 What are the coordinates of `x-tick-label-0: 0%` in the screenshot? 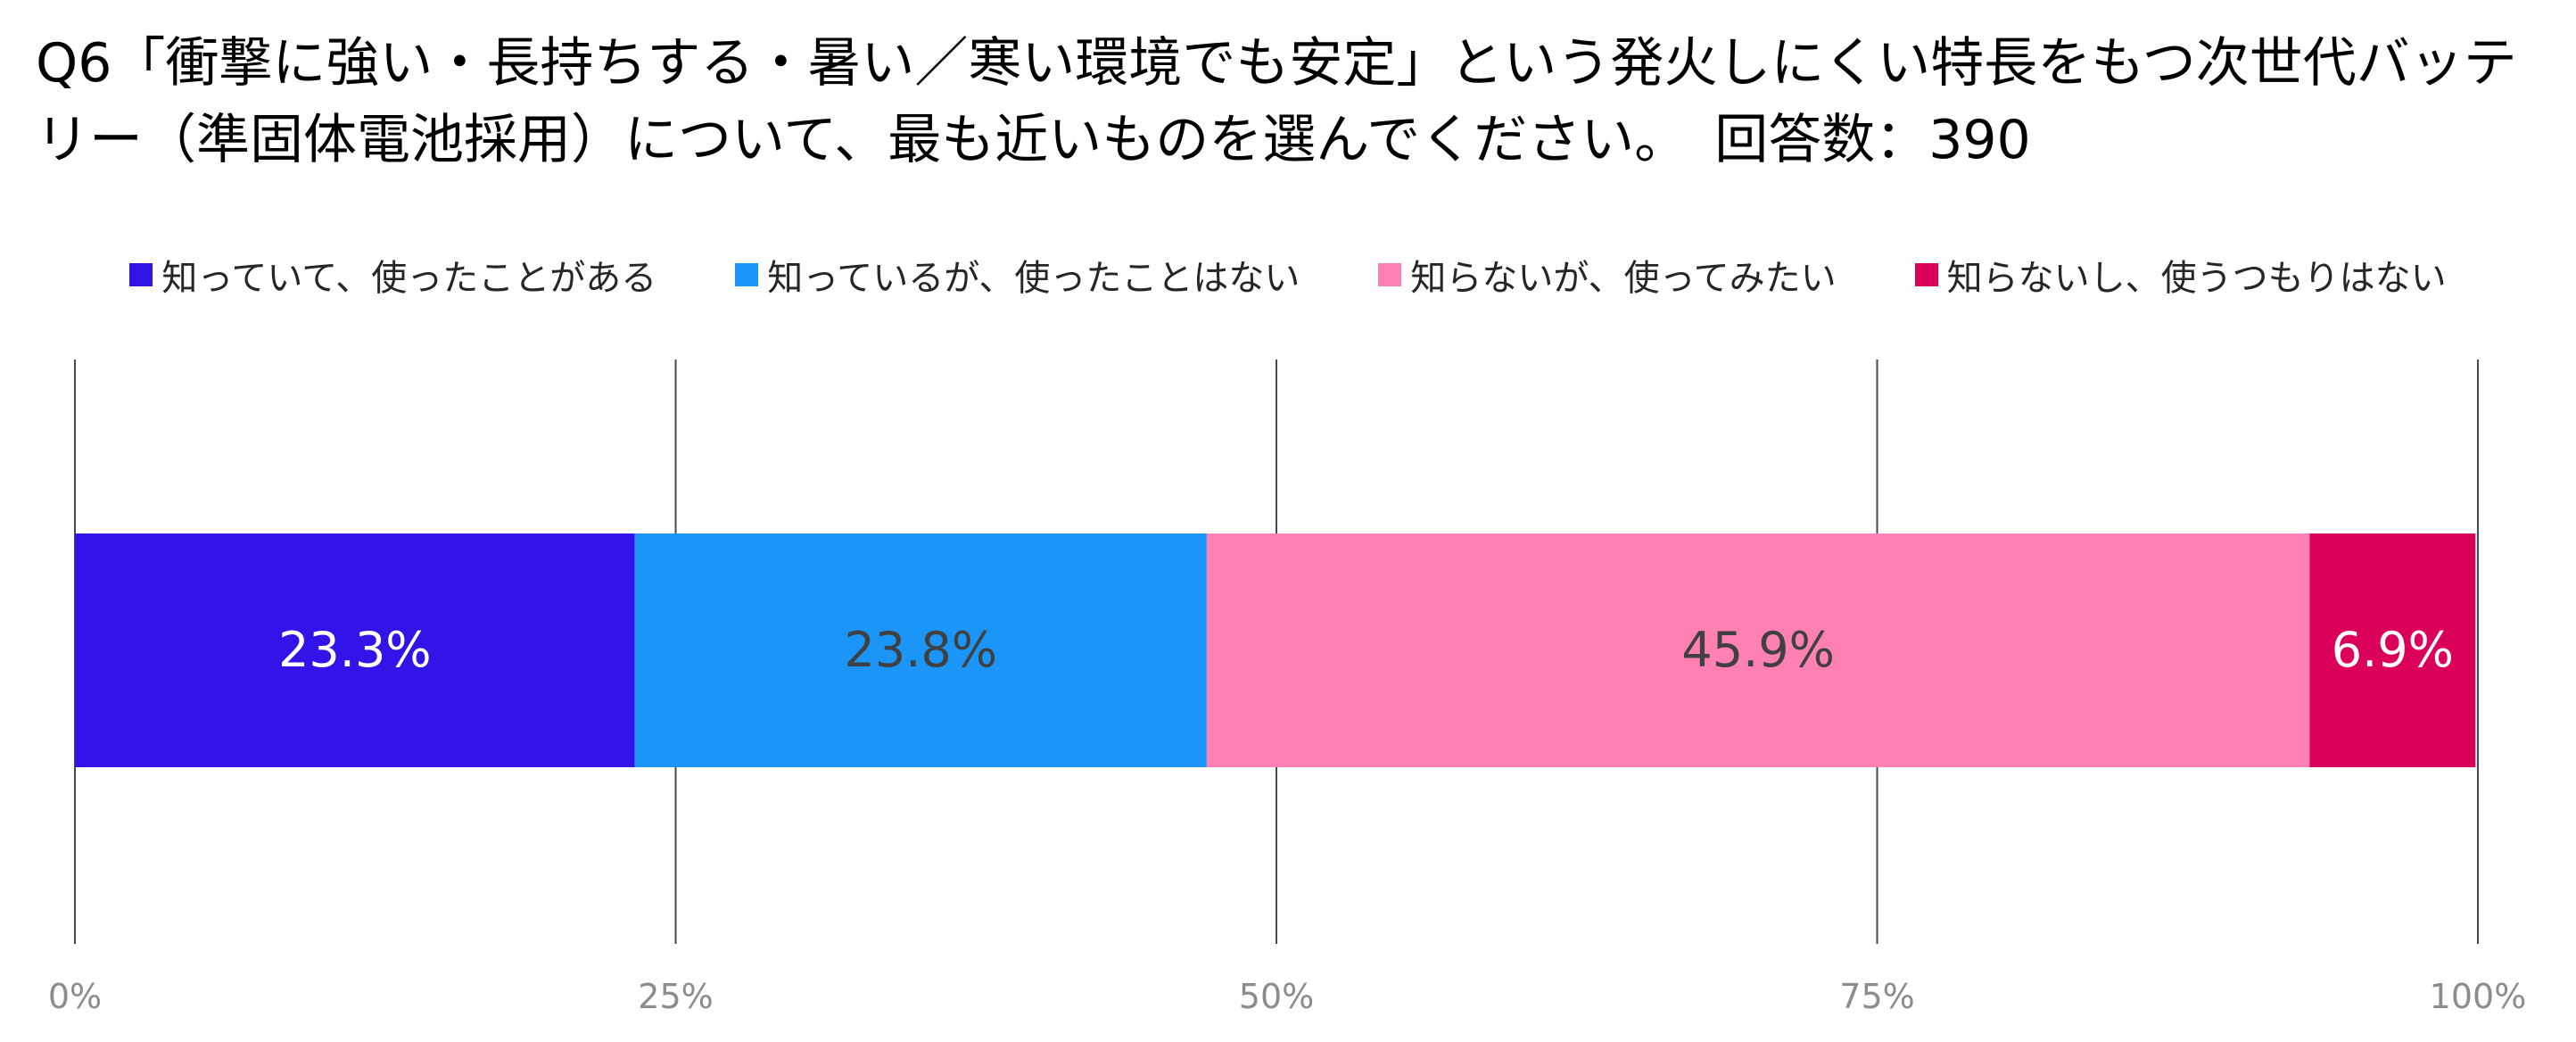 It's located at (75, 996).